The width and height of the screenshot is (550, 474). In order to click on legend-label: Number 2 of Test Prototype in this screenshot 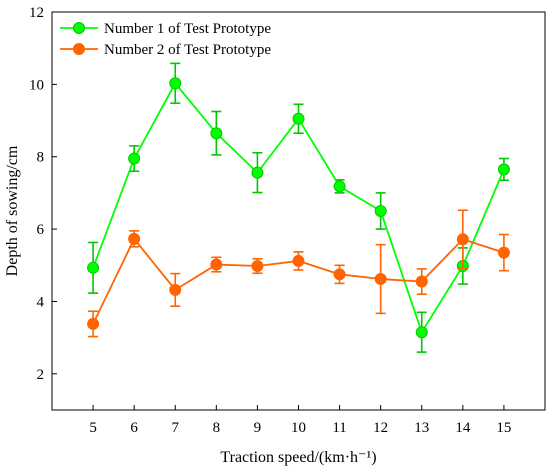, I will do `click(187, 50)`.